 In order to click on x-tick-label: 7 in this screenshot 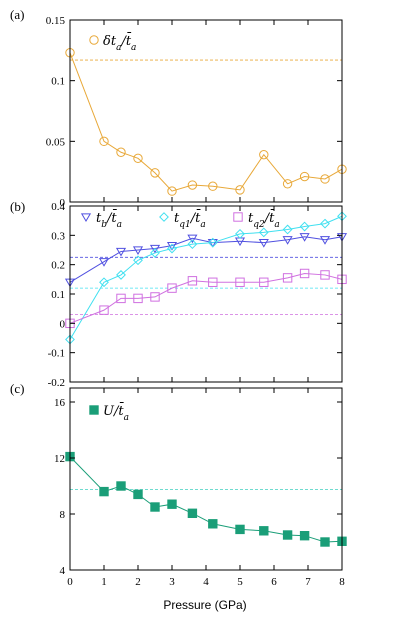, I will do `click(308, 582)`.